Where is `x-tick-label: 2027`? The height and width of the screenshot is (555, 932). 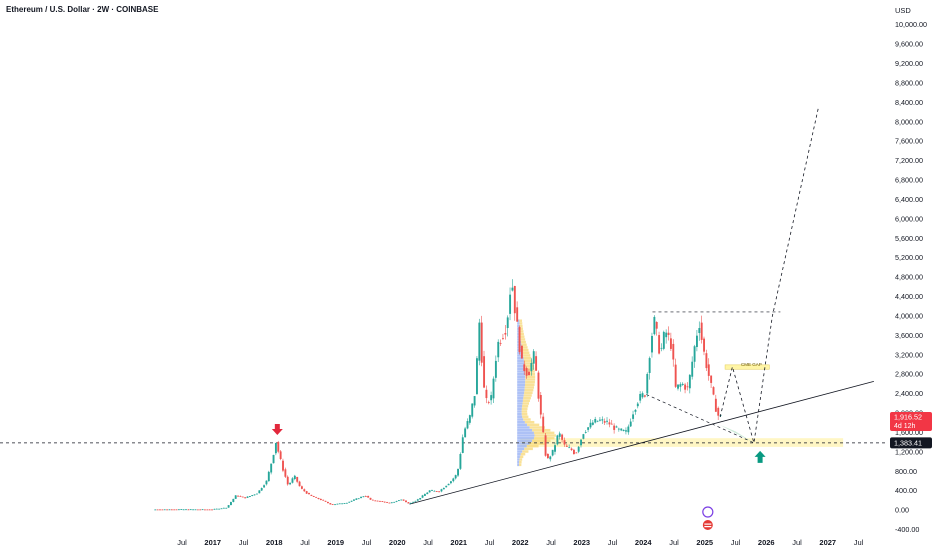
x-tick-label: 2027 is located at coordinates (827, 542).